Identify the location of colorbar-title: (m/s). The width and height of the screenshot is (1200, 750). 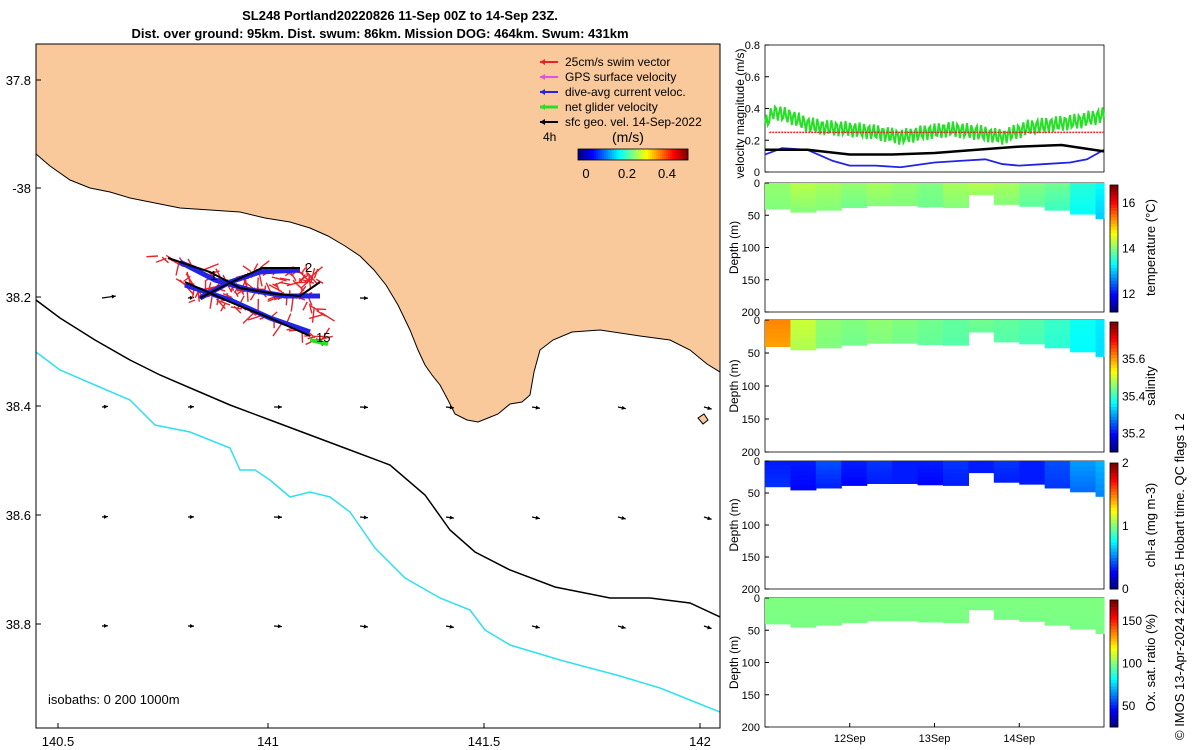
(628, 137).